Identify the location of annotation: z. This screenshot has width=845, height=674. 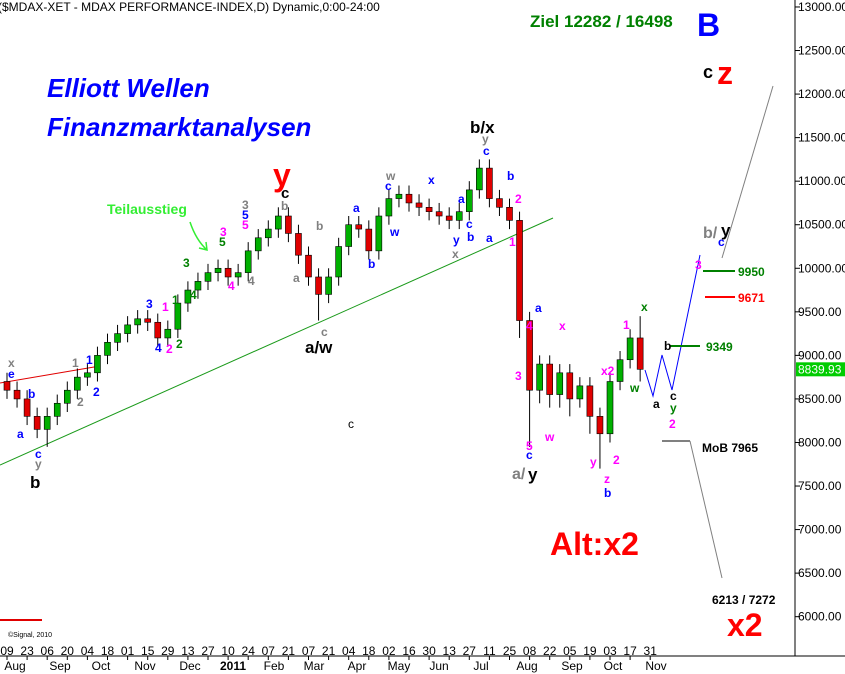
(725, 73).